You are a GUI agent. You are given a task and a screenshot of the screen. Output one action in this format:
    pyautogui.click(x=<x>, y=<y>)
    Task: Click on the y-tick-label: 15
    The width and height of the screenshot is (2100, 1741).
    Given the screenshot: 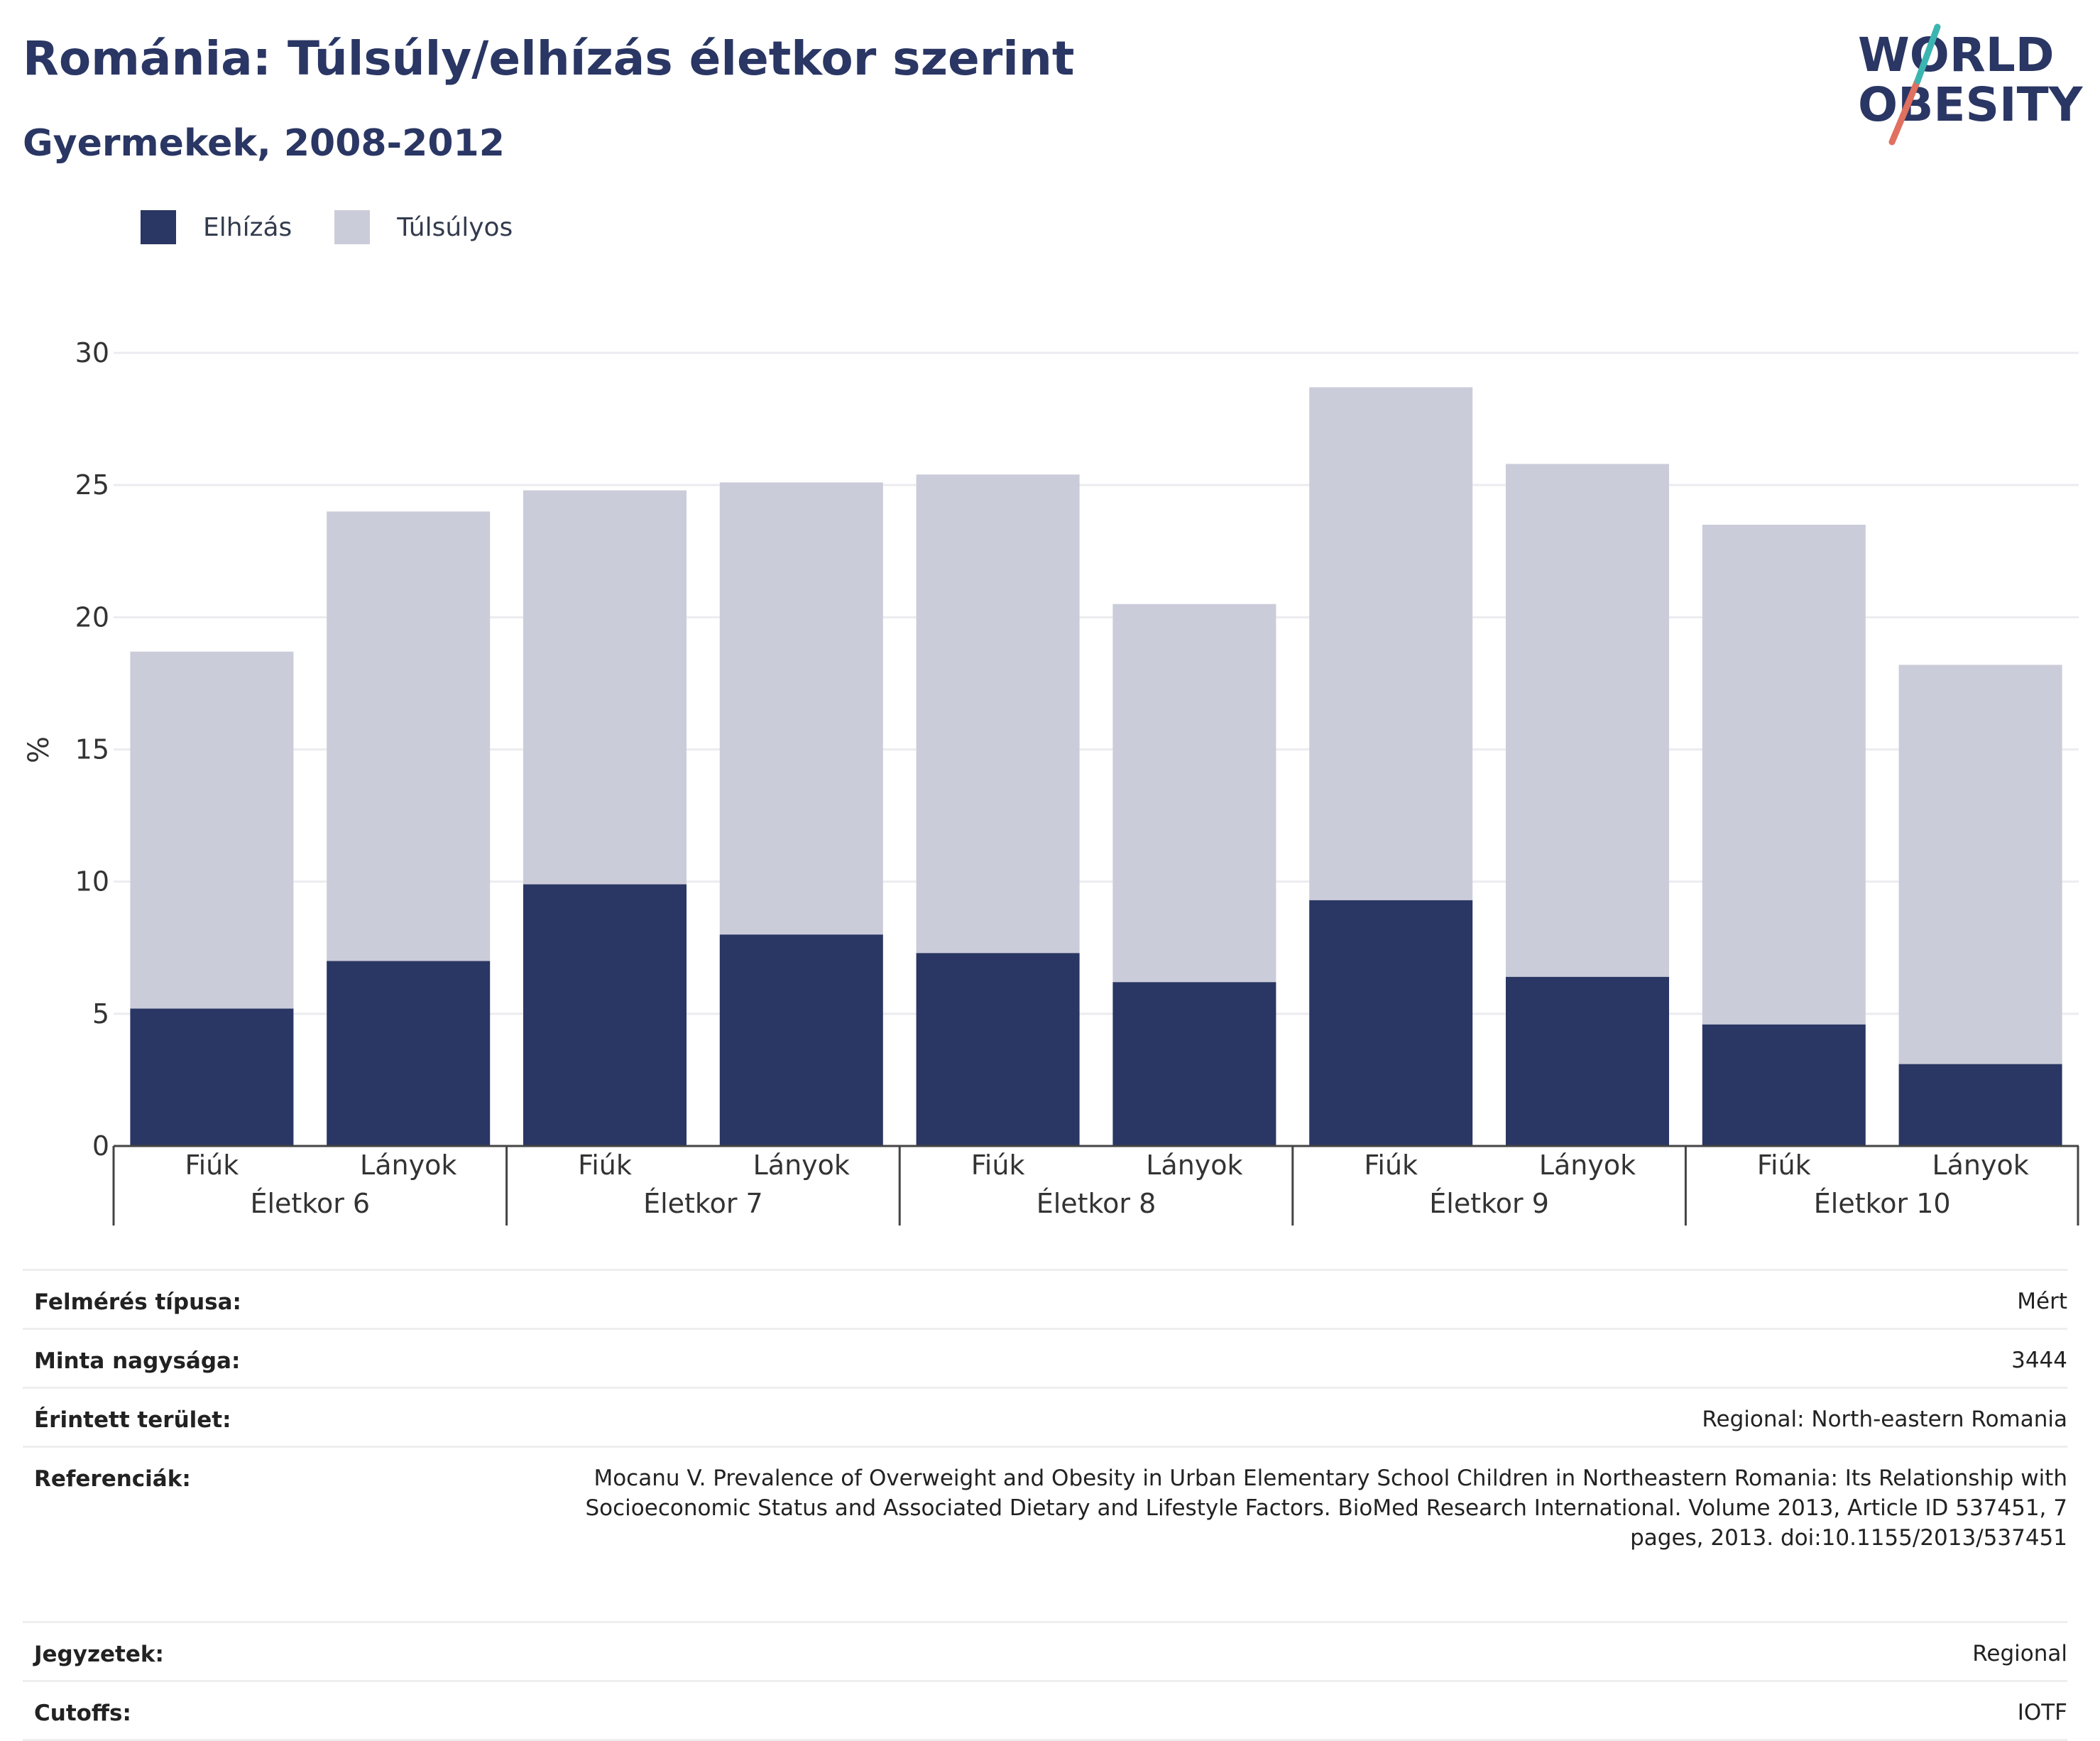 What is the action you would take?
    pyautogui.click(x=92, y=749)
    